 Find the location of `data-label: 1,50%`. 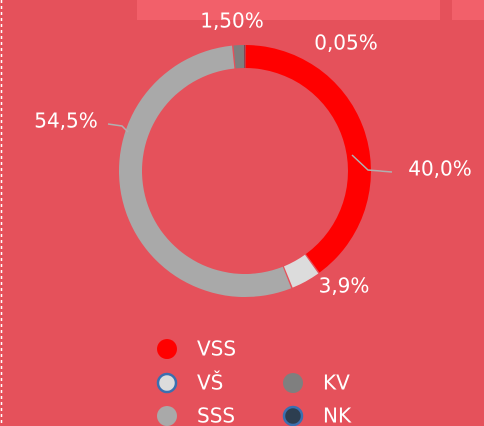

data-label: 1,50% is located at coordinates (232, 21).